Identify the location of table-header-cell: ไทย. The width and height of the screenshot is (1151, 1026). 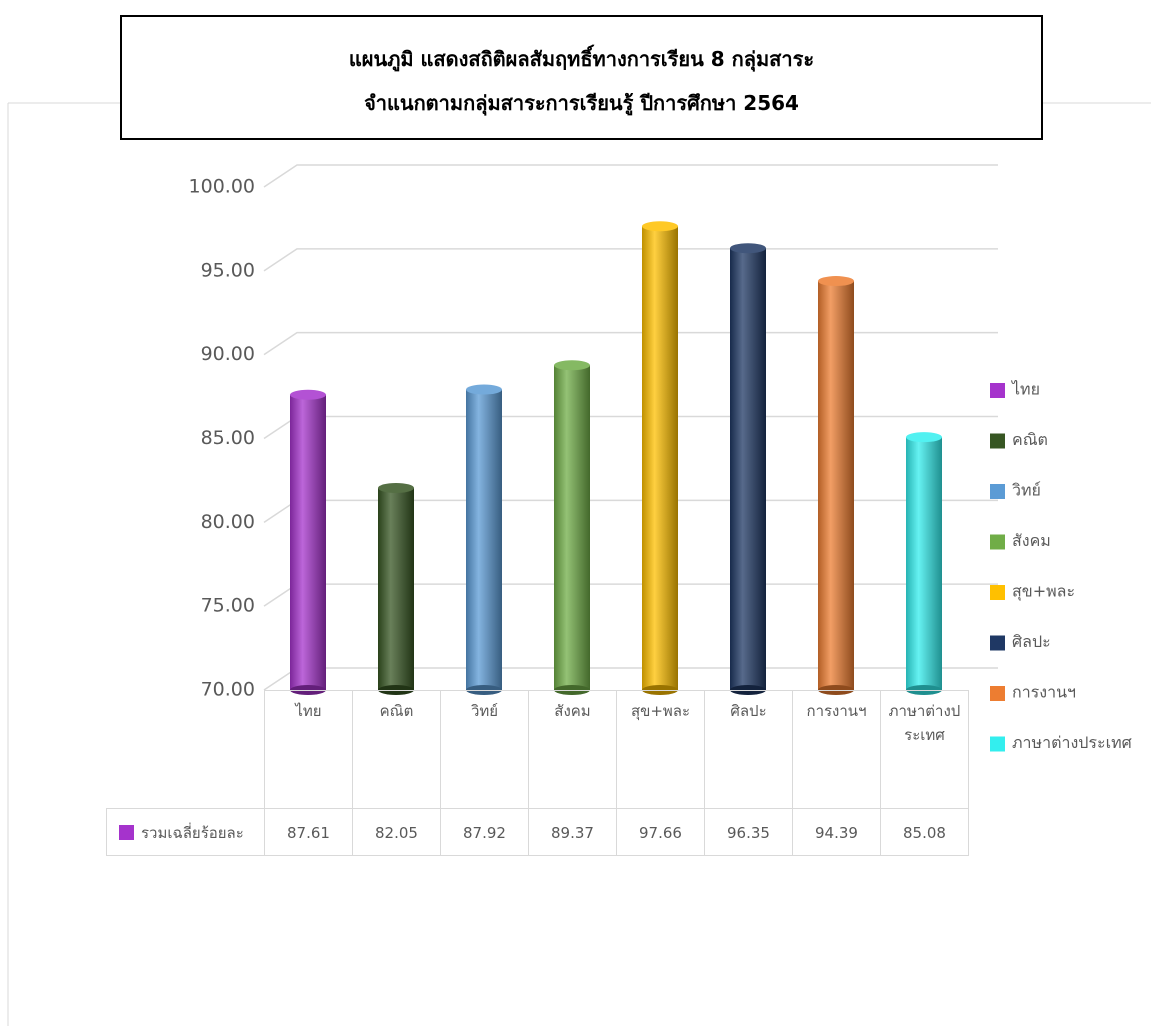
(308, 749).